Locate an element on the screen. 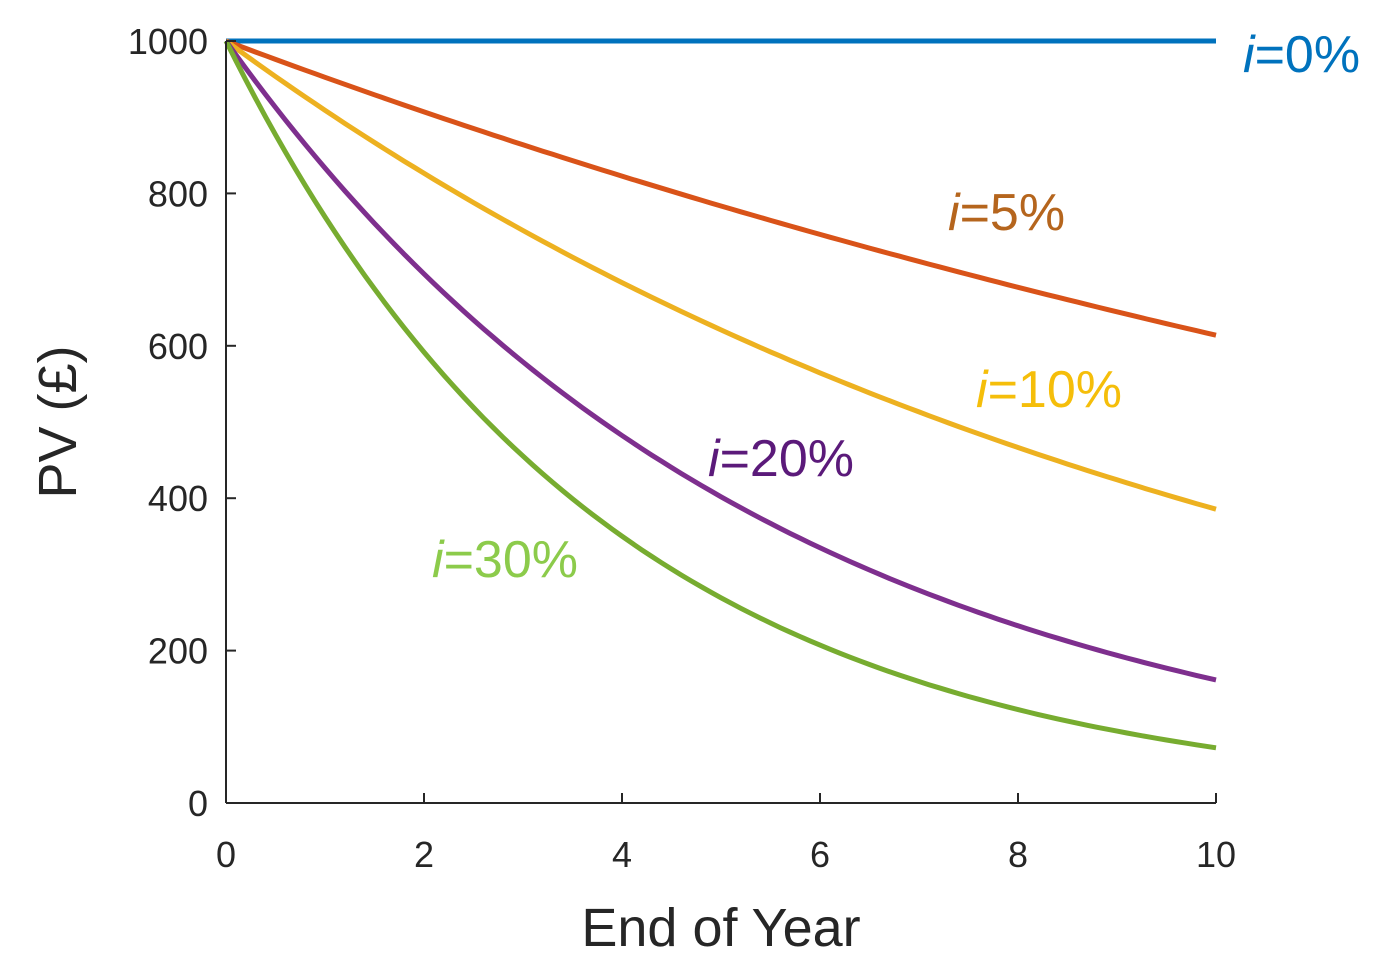  series-label-4: i=30% is located at coordinates (505, 560).